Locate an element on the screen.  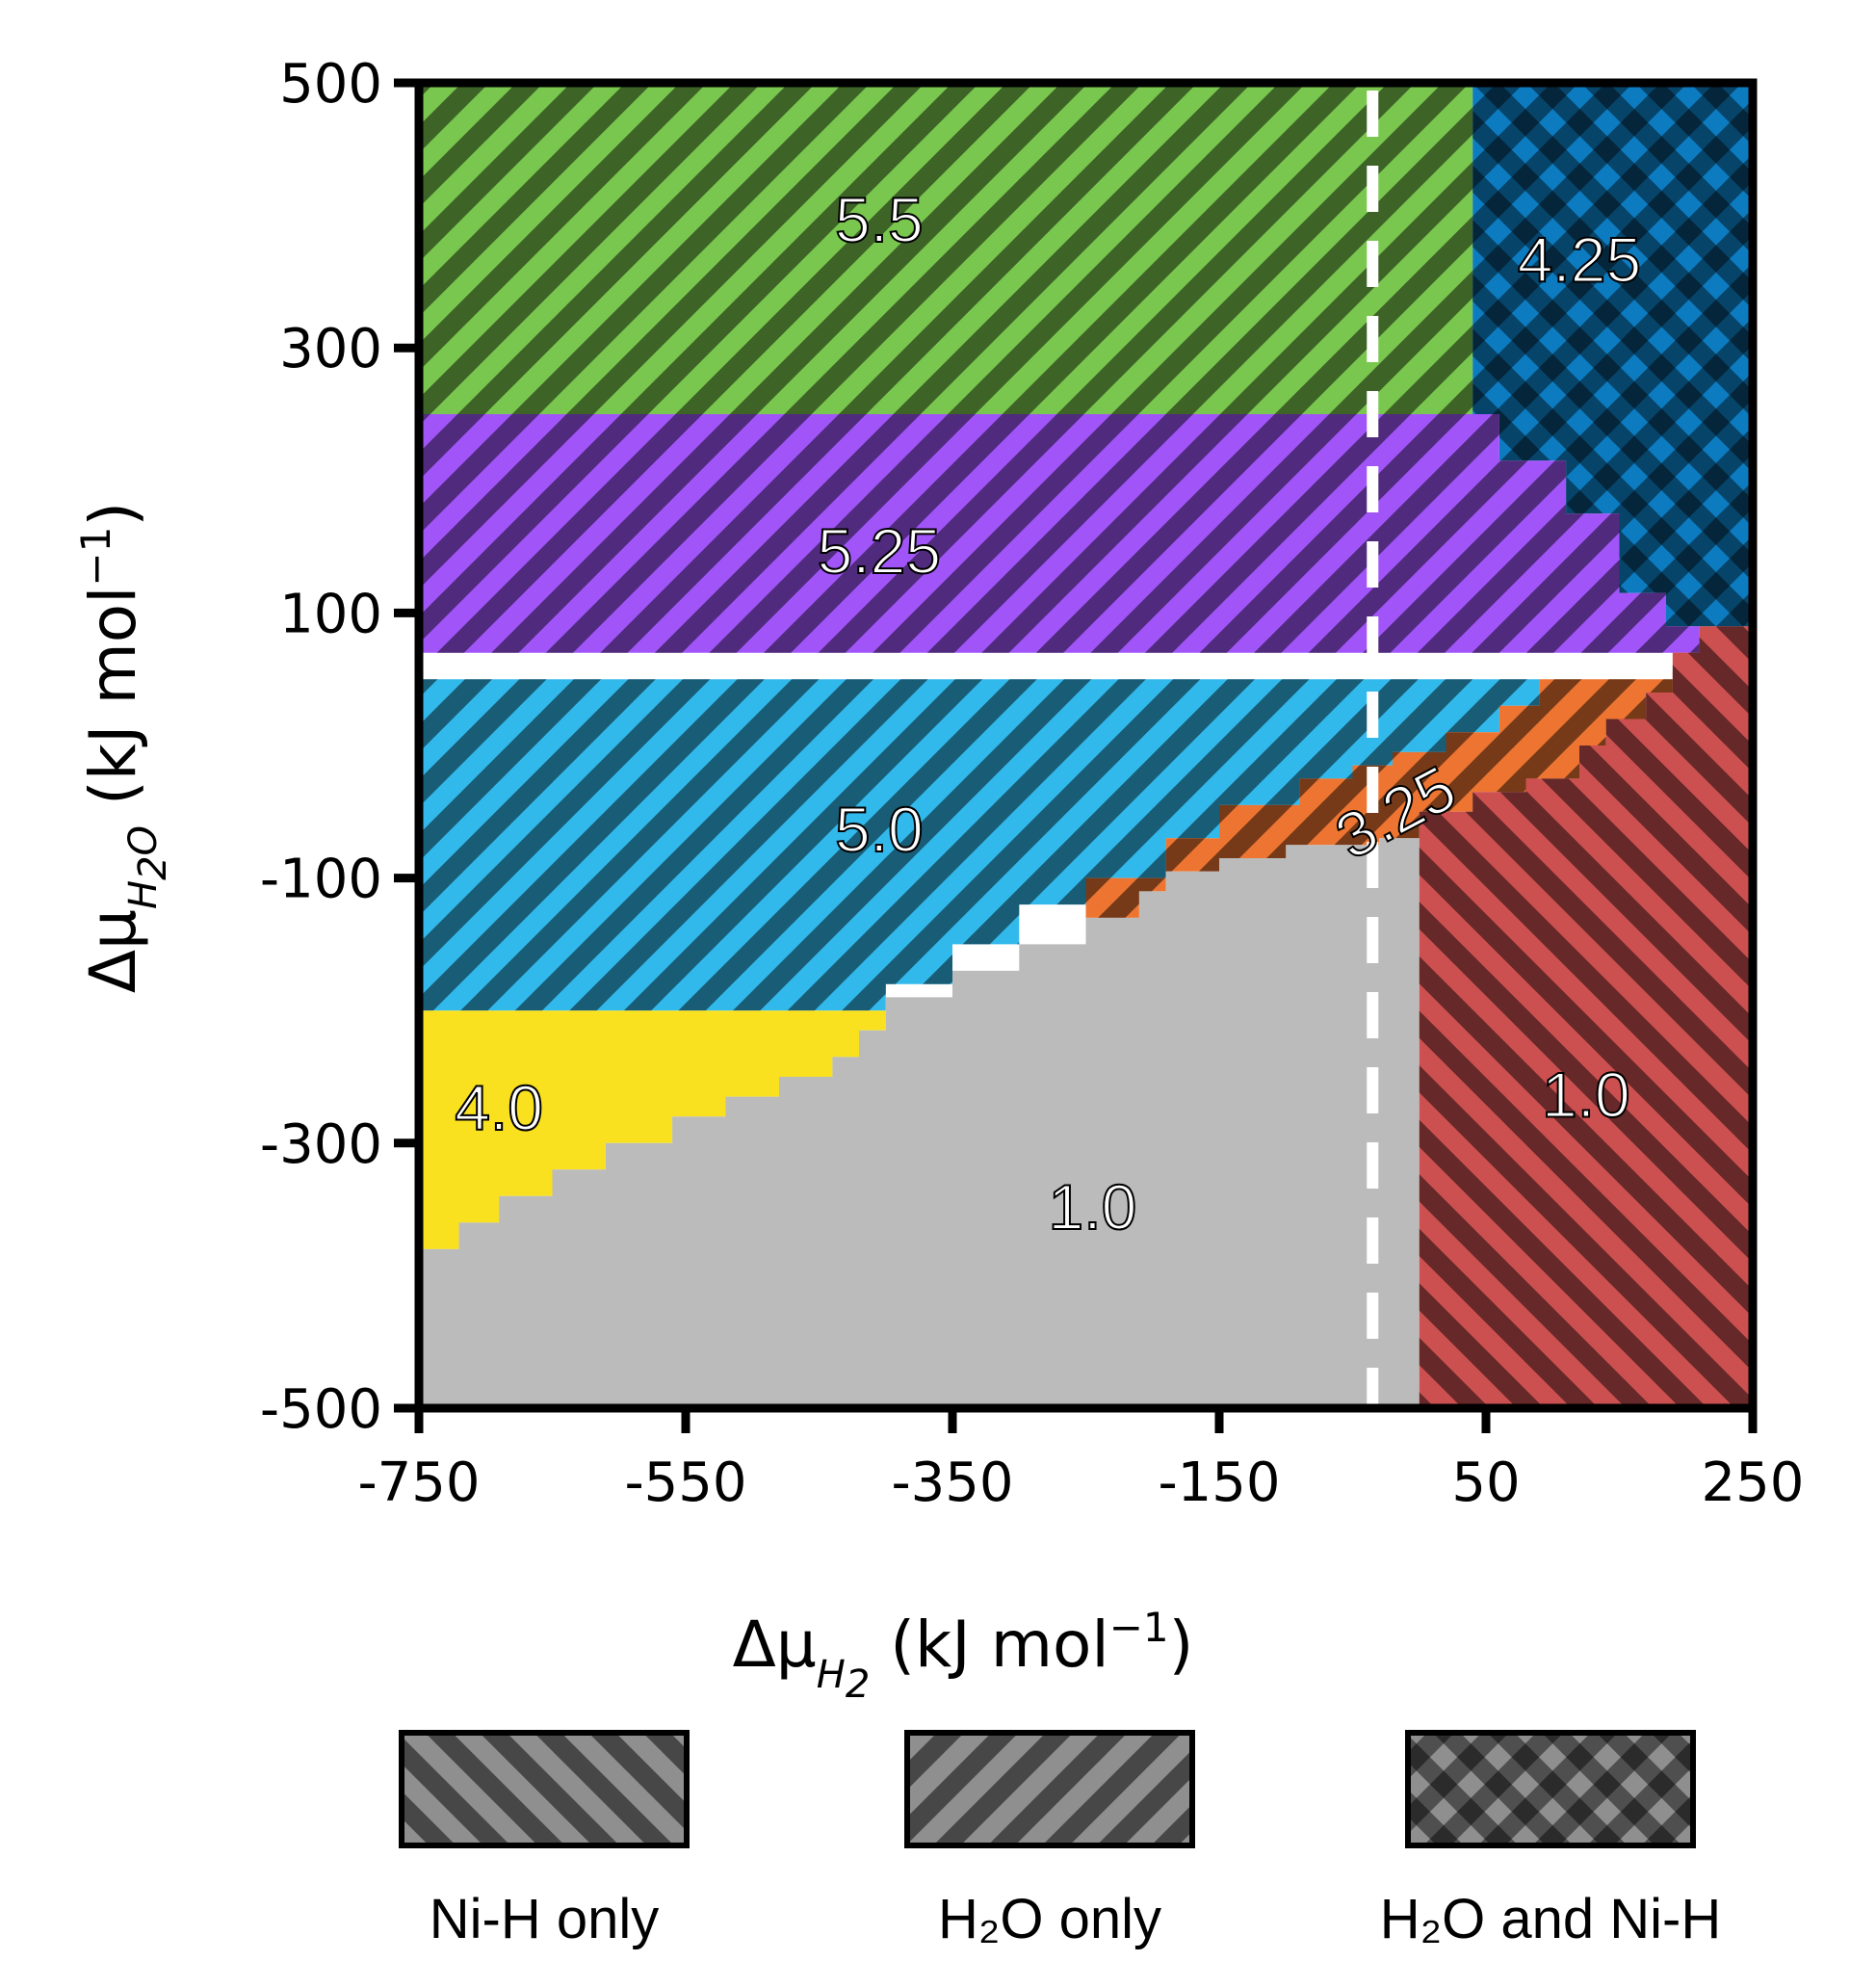
legend-label-0: Ni-H only is located at coordinates (545, 1919).